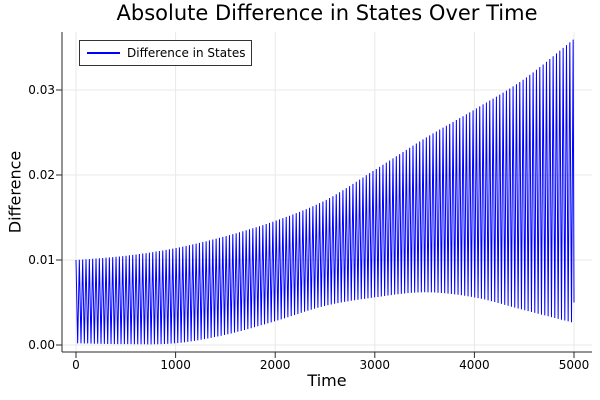  Describe the element at coordinates (175, 365) in the screenshot. I see `x-tick-label: 1000` at that location.